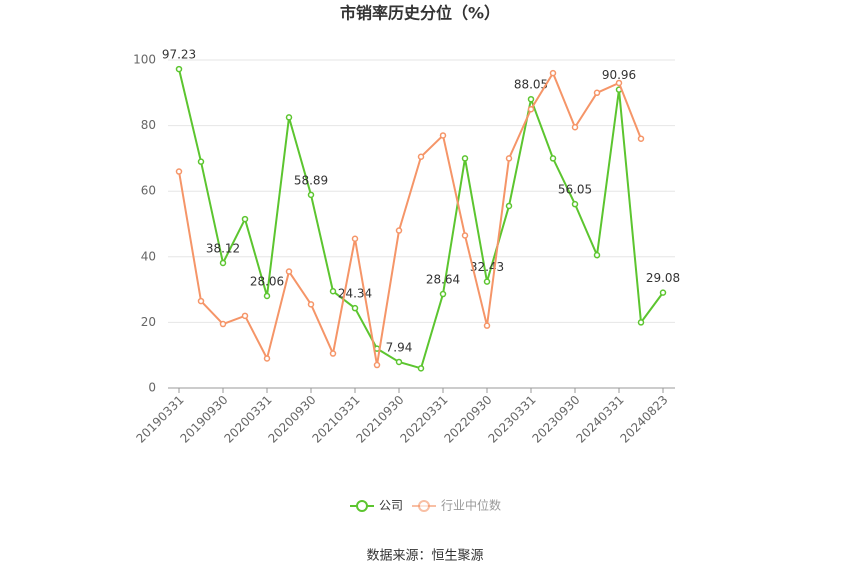 This screenshot has width=850, height=575. What do you see at coordinates (531, 85) in the screenshot?
I see `data-label: 88.05` at bounding box center [531, 85].